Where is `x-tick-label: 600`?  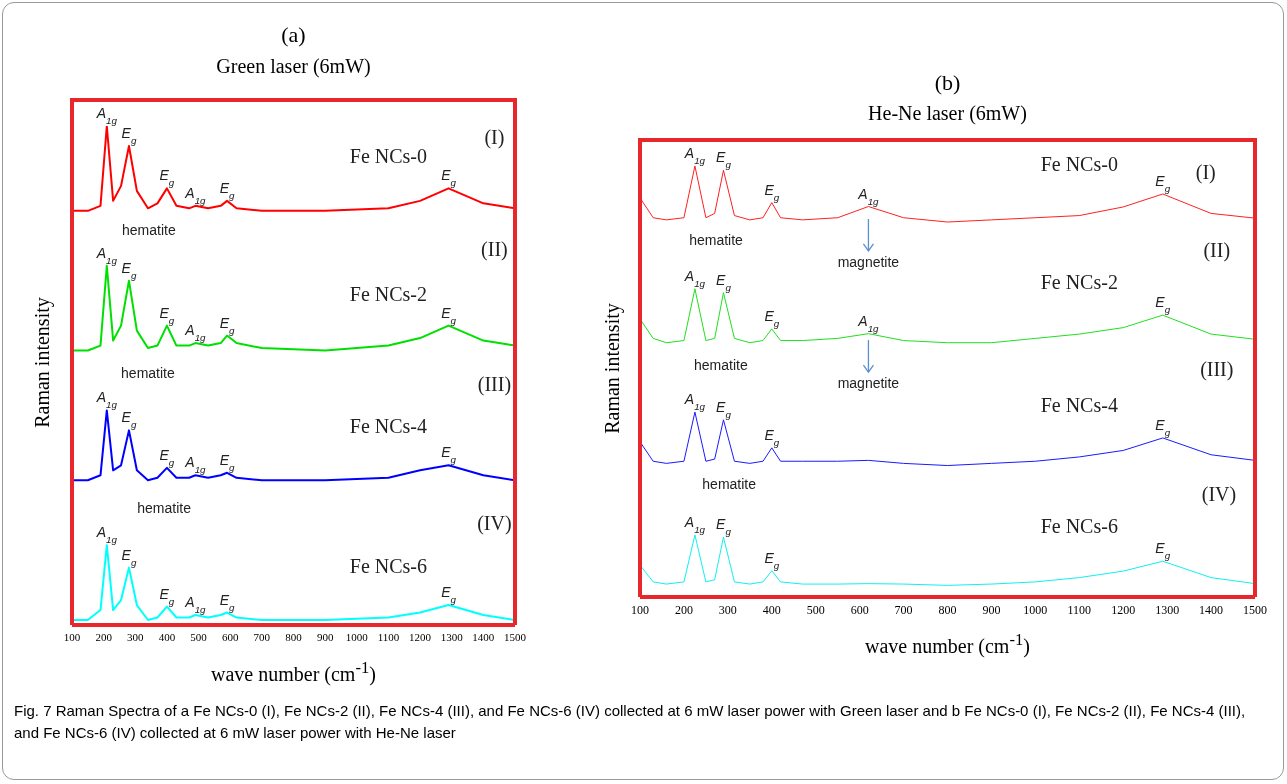 x-tick-label: 600 is located at coordinates (230, 636).